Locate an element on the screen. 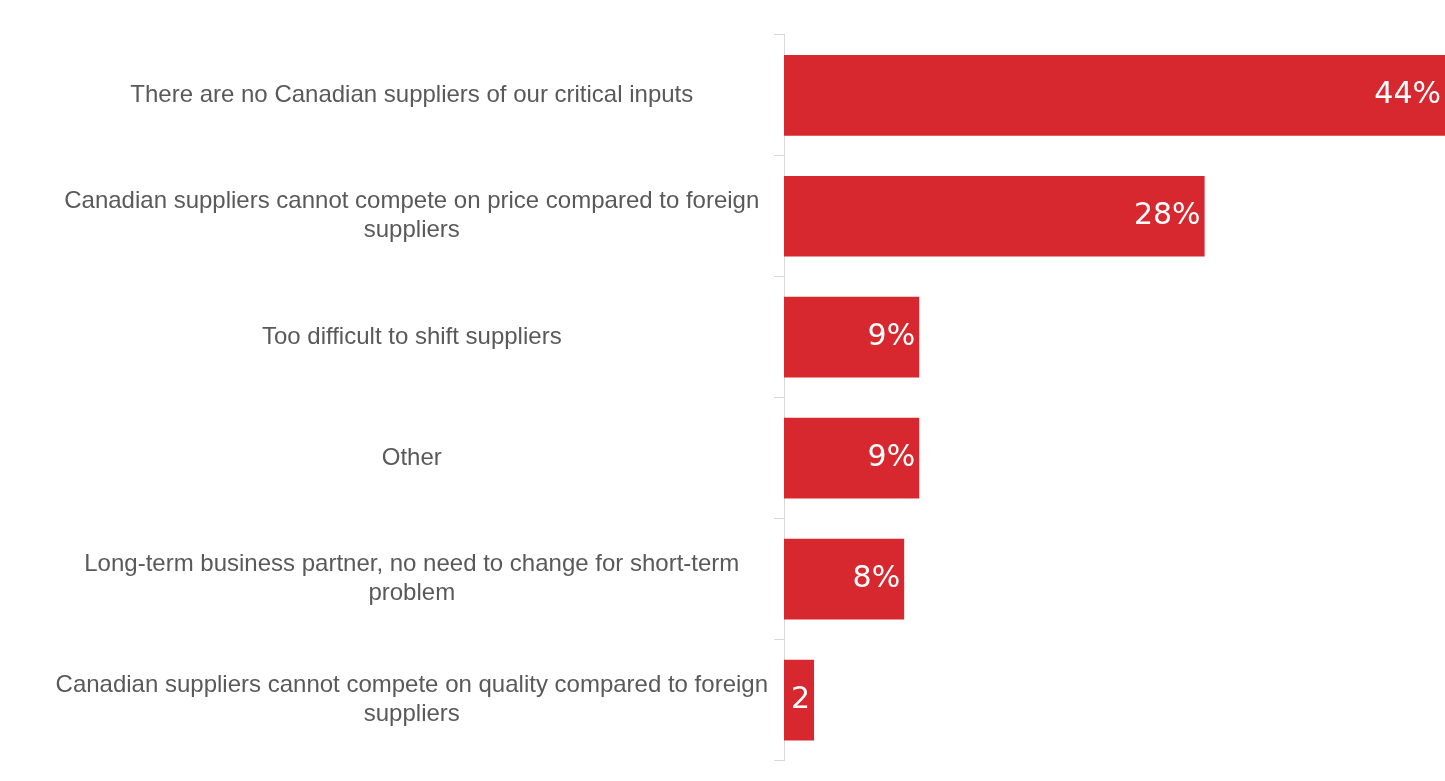  data-label: 2 is located at coordinates (800, 697).